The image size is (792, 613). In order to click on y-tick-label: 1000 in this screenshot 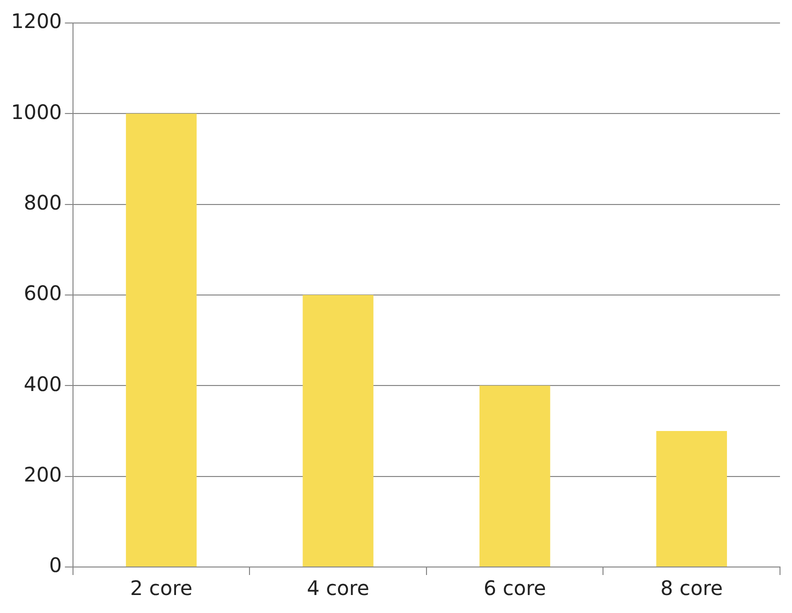, I will do `click(36, 112)`.